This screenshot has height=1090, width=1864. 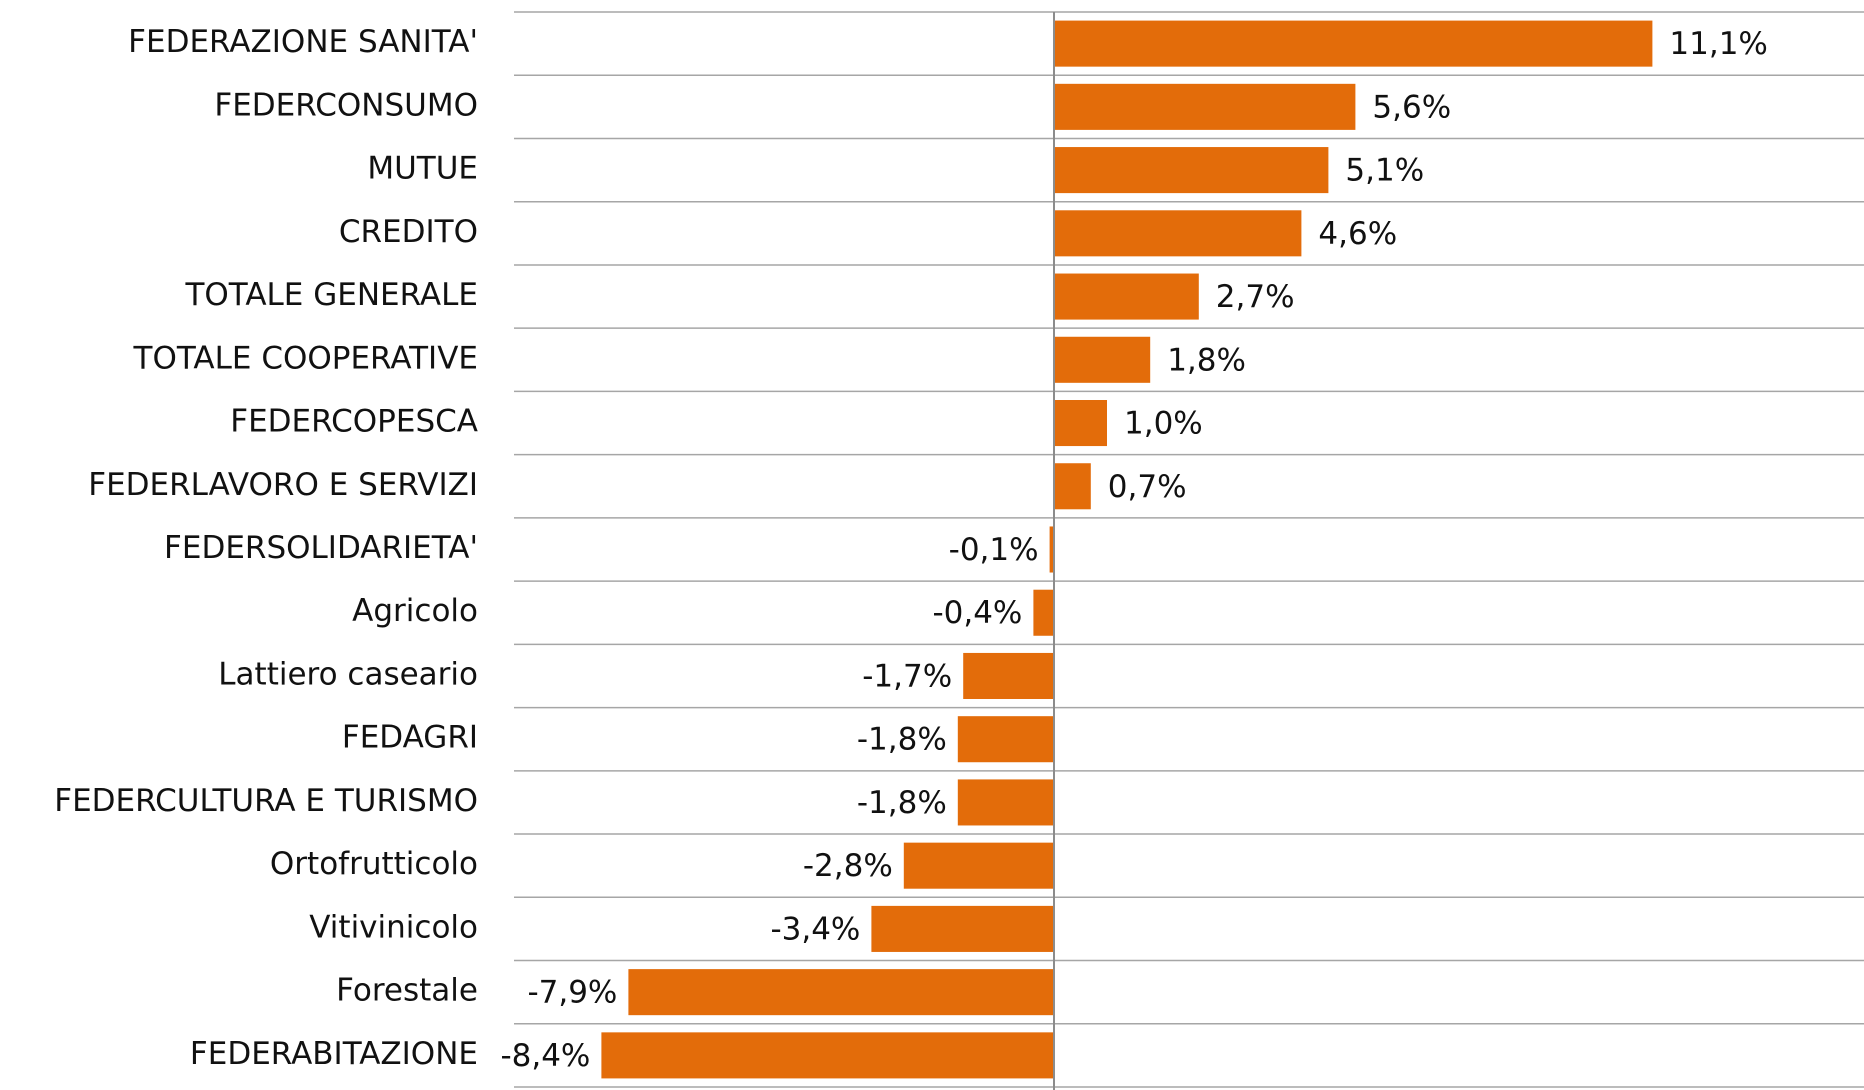 I want to click on category-label: Forestale, so click(x=407, y=991).